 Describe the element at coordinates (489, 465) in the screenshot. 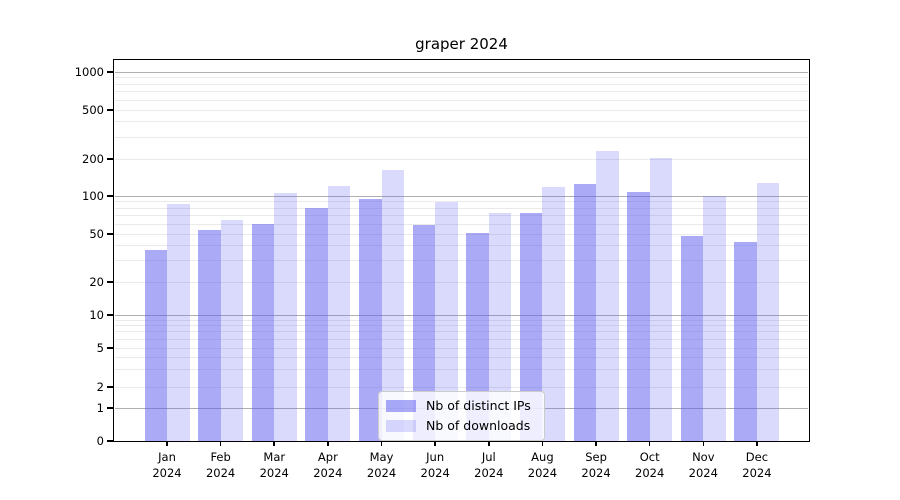

I see `x-tick-label: Jul 2024` at that location.